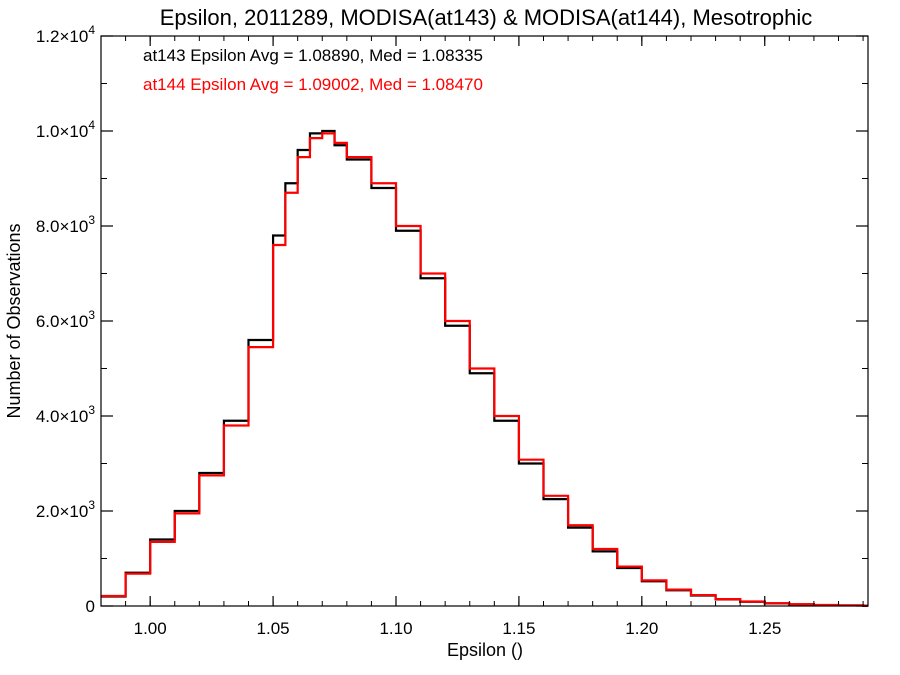 Image resolution: width=900 pixels, height=675 pixels. Describe the element at coordinates (62, 226) in the screenshot. I see `y-tick-mantissa: 8.0×10` at that location.